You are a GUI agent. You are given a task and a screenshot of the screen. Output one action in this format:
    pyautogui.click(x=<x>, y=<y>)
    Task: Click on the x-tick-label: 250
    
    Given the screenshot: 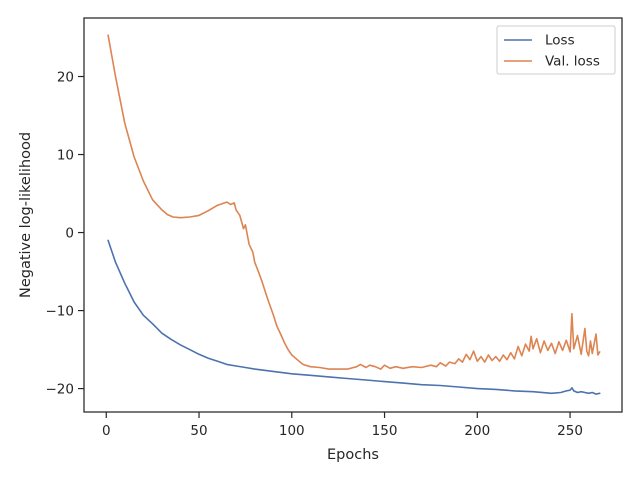 What is the action you would take?
    pyautogui.click(x=570, y=431)
    